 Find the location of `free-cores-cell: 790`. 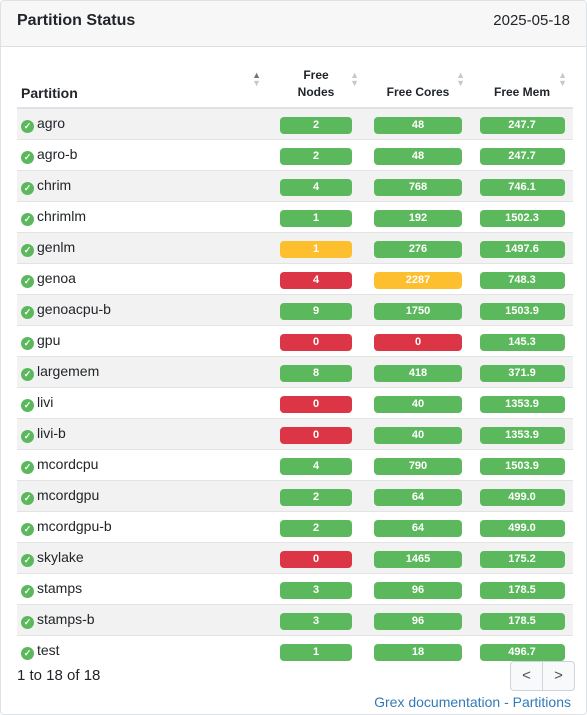

free-cores-cell: 790 is located at coordinates (418, 465).